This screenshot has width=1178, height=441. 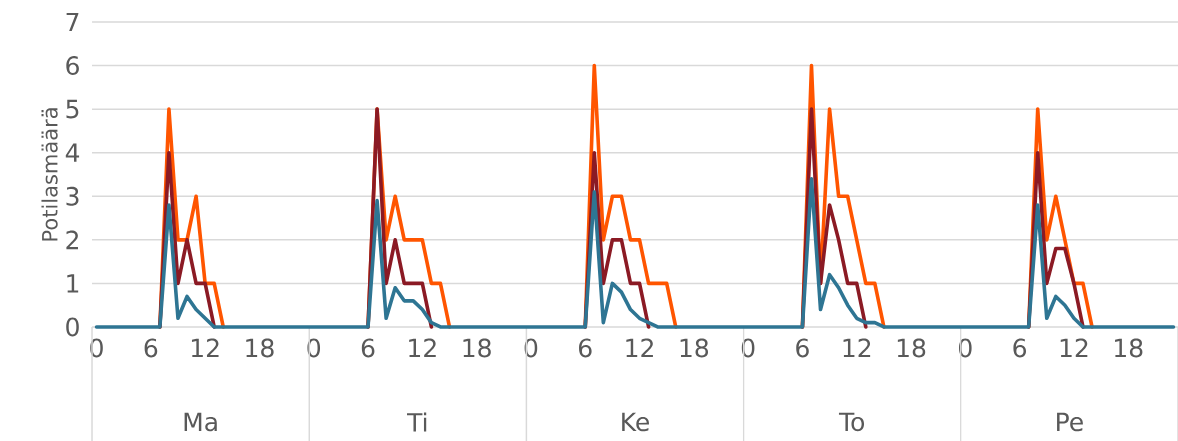 I want to click on text: Ti, so click(x=417, y=422).